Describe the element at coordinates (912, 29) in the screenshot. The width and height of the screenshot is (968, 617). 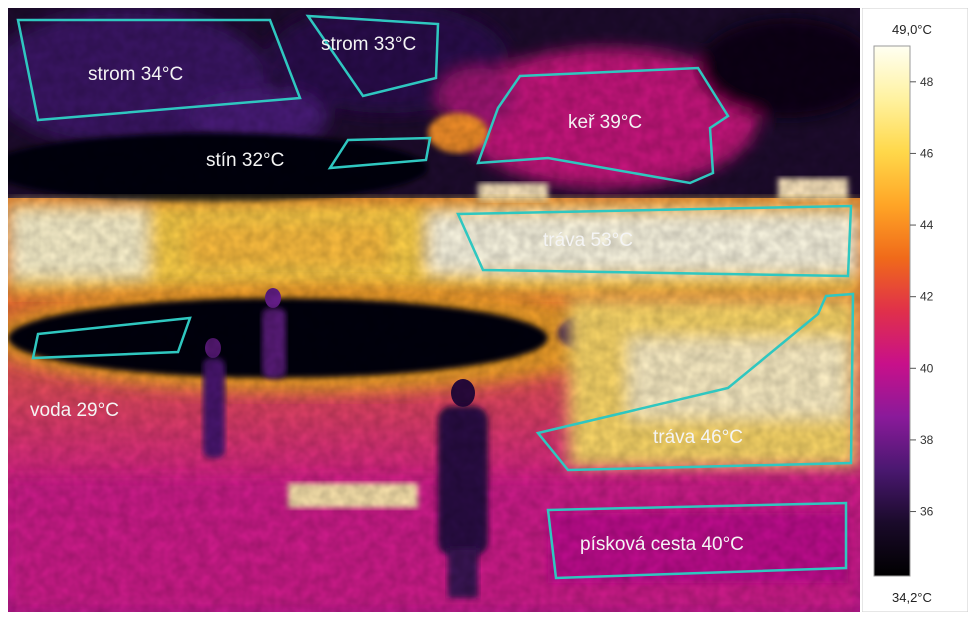
I see `scale-max-label: 49,0°C` at that location.